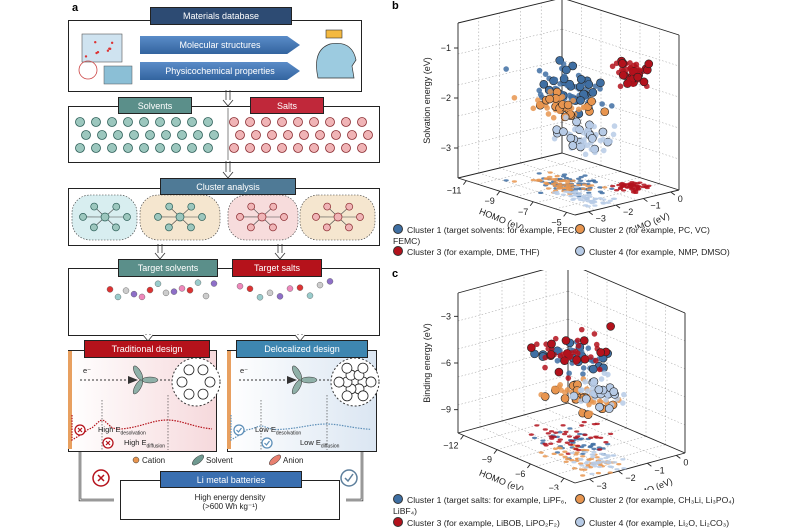 This screenshot has height=530, width=800. Describe the element at coordinates (662, 500) in the screenshot. I see `legend-text: Cluster 2 (for example, CH₃Li, Li₃PO₄)` at that location.